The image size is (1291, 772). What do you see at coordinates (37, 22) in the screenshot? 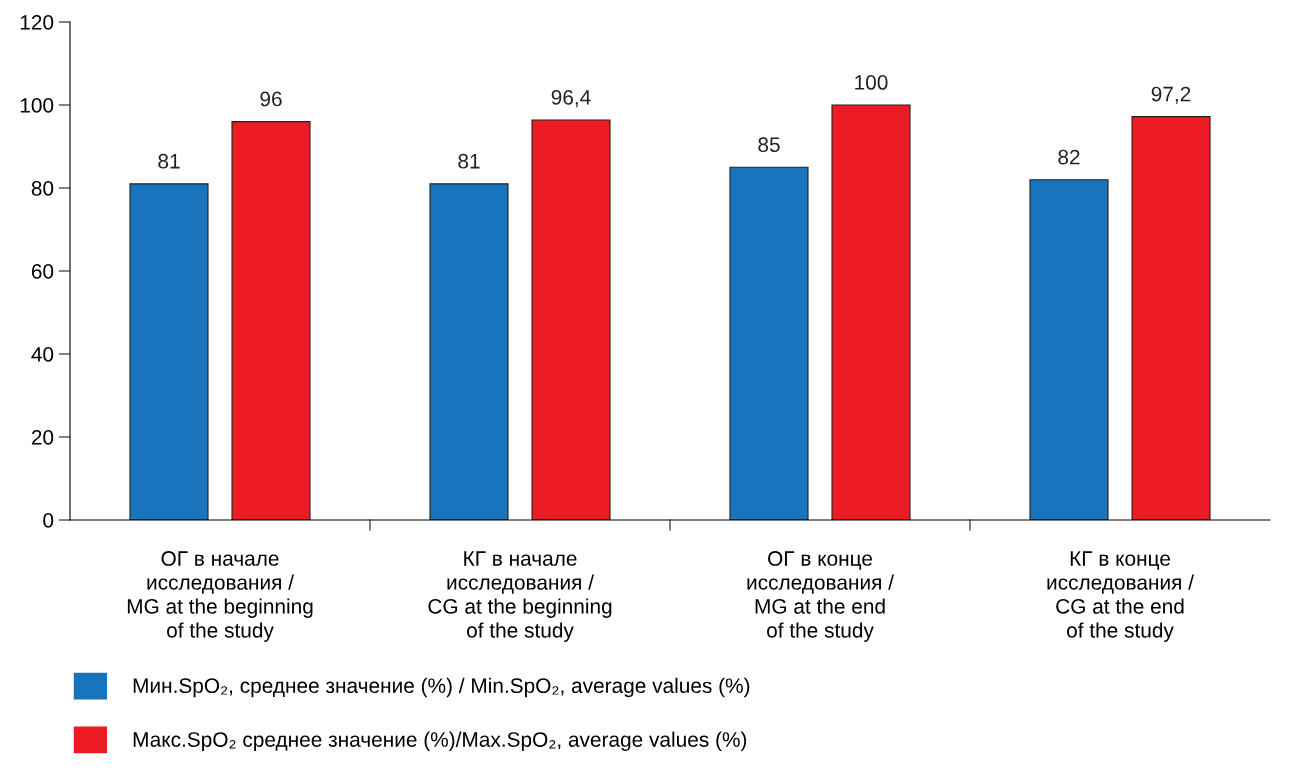
I see `y-tick-label: 120` at bounding box center [37, 22].